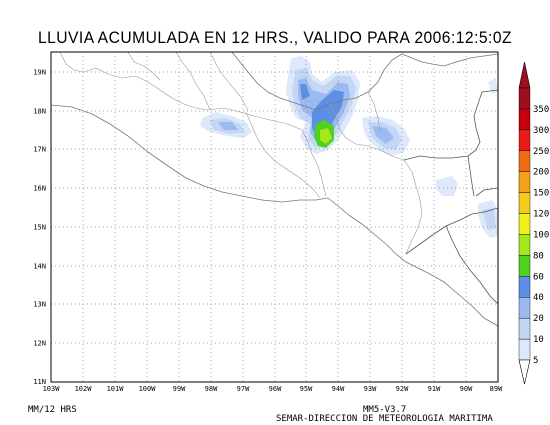 Image resolution: width=550 pixels, height=425 pixels. What do you see at coordinates (52, 410) in the screenshot?
I see `units-label: MM/12 HRS` at bounding box center [52, 410].